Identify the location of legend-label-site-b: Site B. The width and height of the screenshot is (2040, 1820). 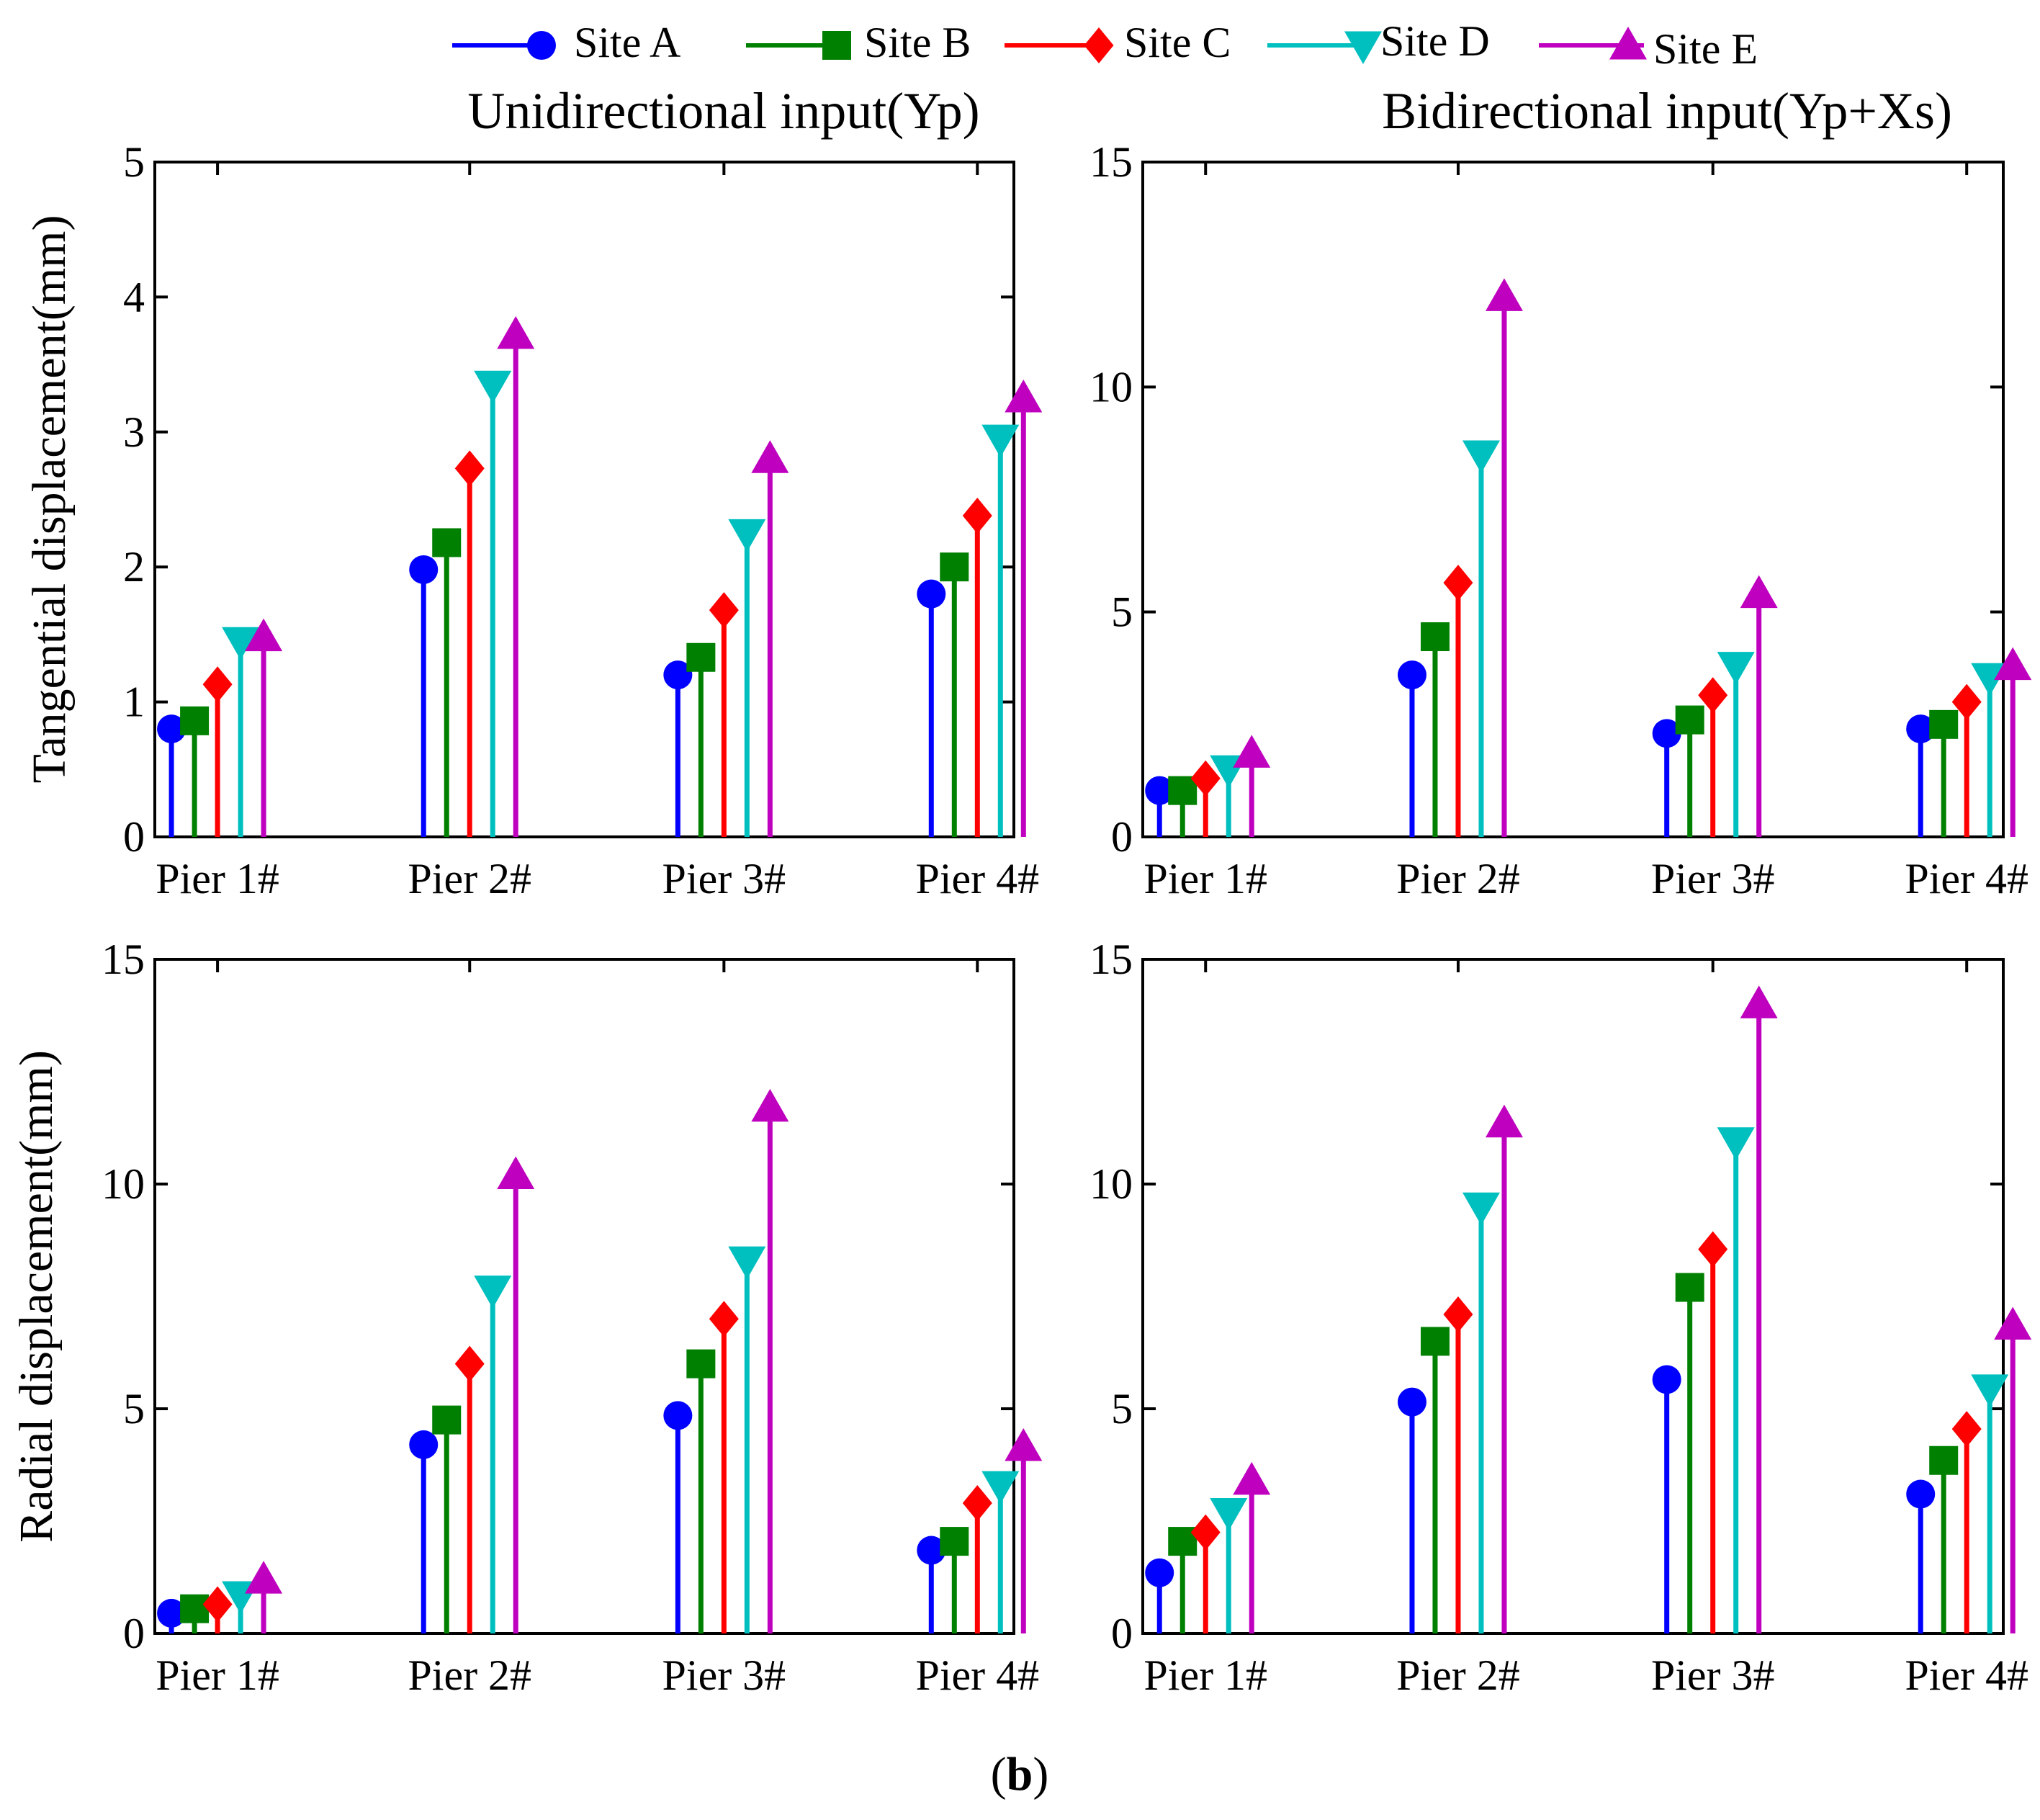
(917, 42).